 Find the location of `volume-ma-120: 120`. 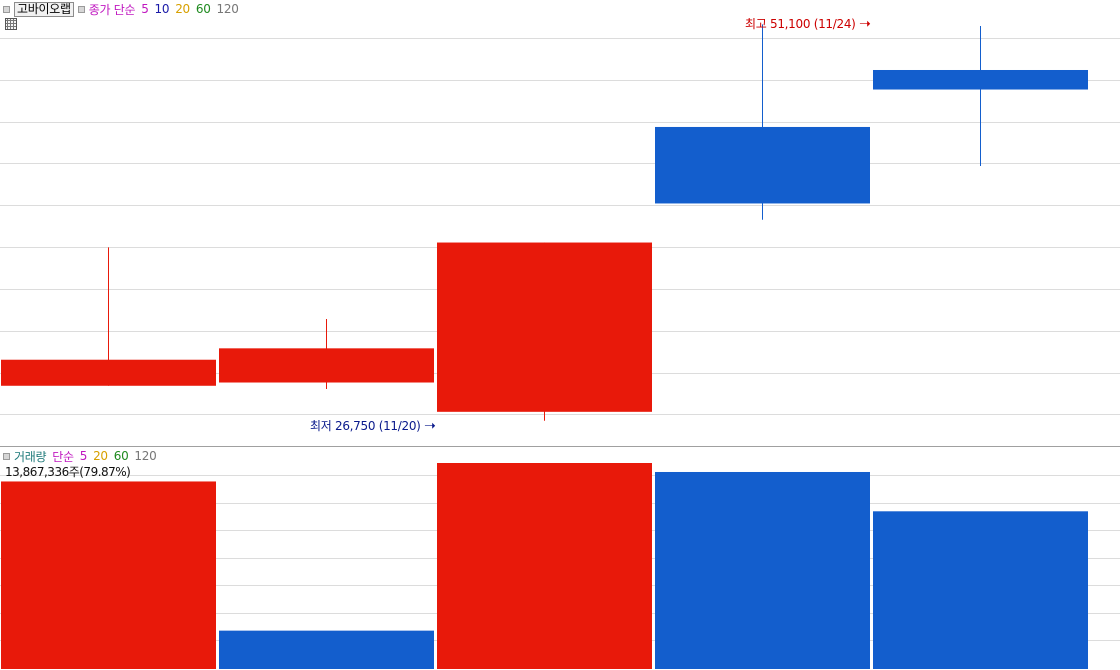

volume-ma-120: 120 is located at coordinates (145, 456).